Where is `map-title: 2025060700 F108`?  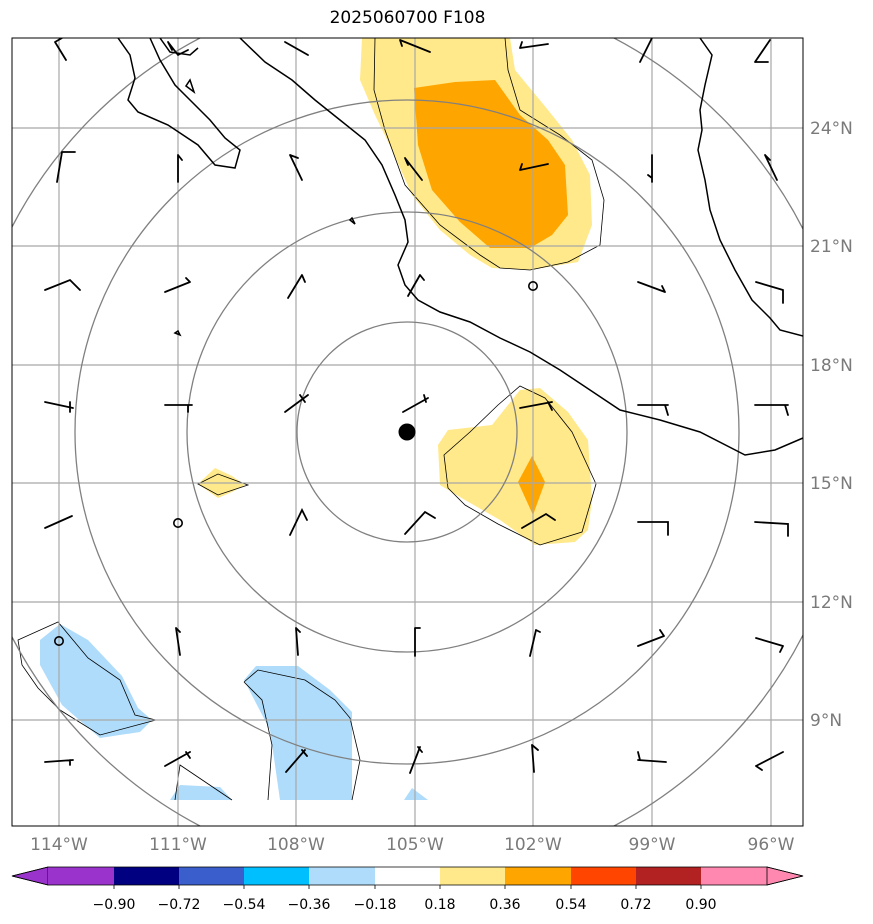 map-title: 2025060700 F108 is located at coordinates (407, 18).